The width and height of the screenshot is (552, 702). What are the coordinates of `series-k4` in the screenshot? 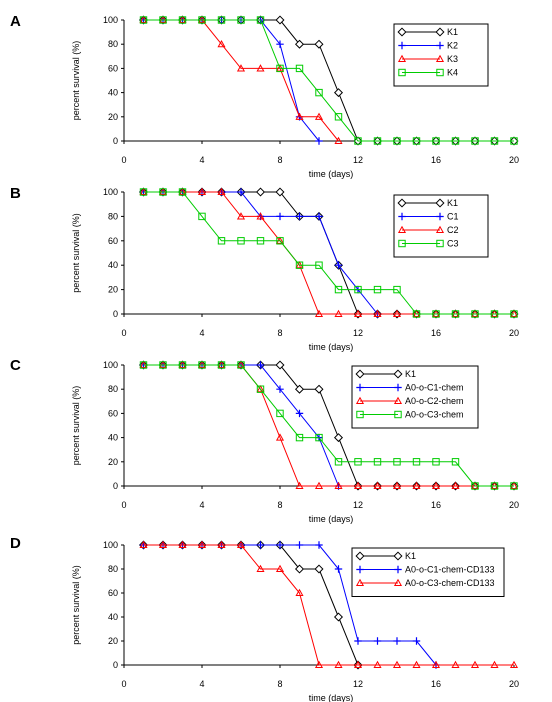 It's located at (328, 80).